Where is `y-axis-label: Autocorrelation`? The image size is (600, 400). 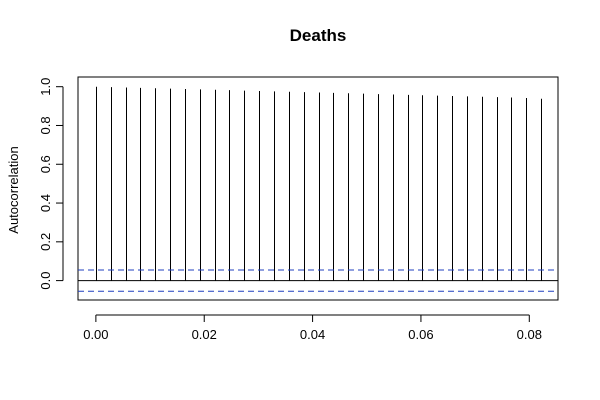 y-axis-label: Autocorrelation is located at coordinates (13, 189).